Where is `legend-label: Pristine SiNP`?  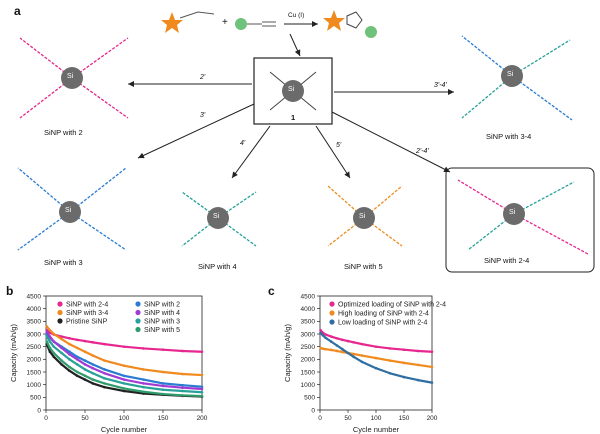 legend-label: Pristine SiNP is located at coordinates (87, 321).